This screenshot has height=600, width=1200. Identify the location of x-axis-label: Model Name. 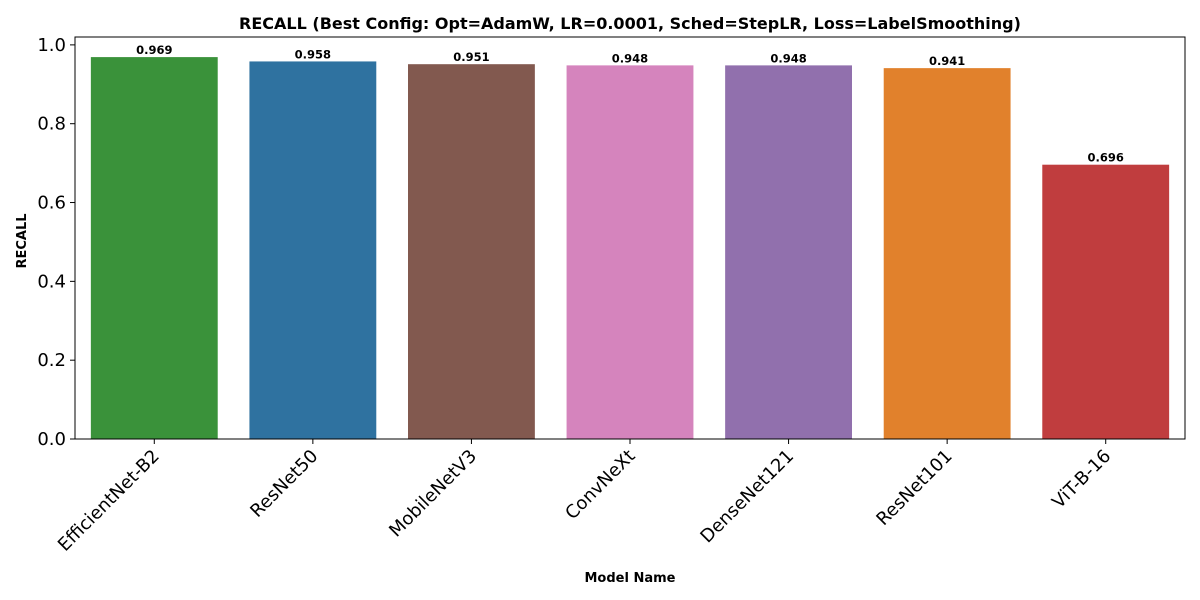
(630, 578).